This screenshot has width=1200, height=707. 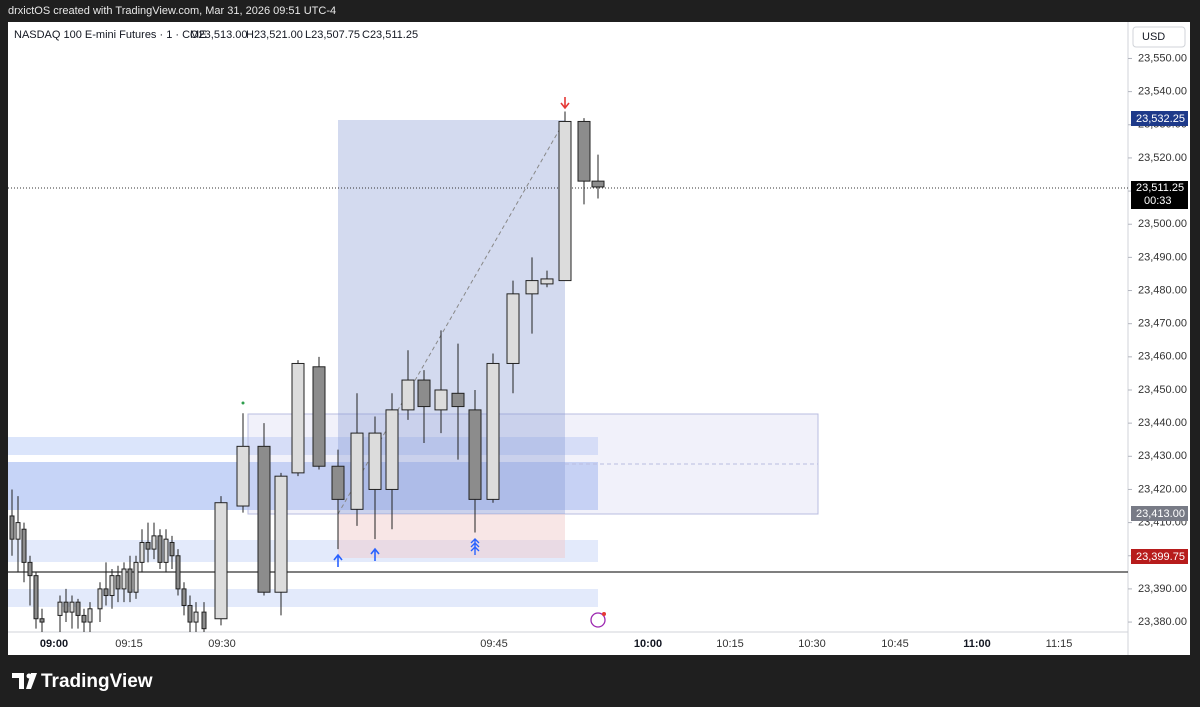 What do you see at coordinates (977, 644) in the screenshot?
I see `x-tick-label: 11:00` at bounding box center [977, 644].